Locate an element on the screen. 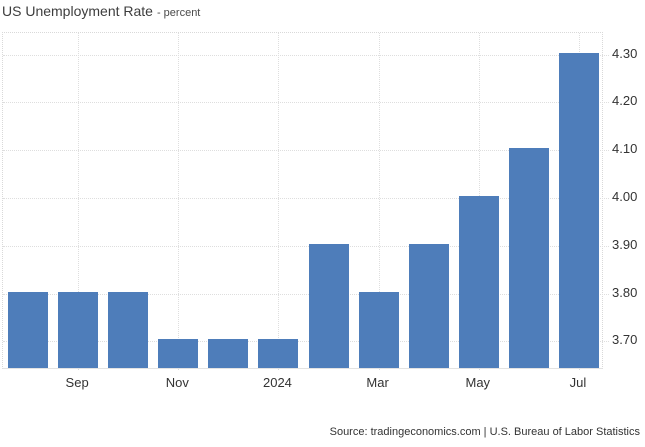 The height and width of the screenshot is (447, 645). bar-apr-2024 is located at coordinates (428, 305).